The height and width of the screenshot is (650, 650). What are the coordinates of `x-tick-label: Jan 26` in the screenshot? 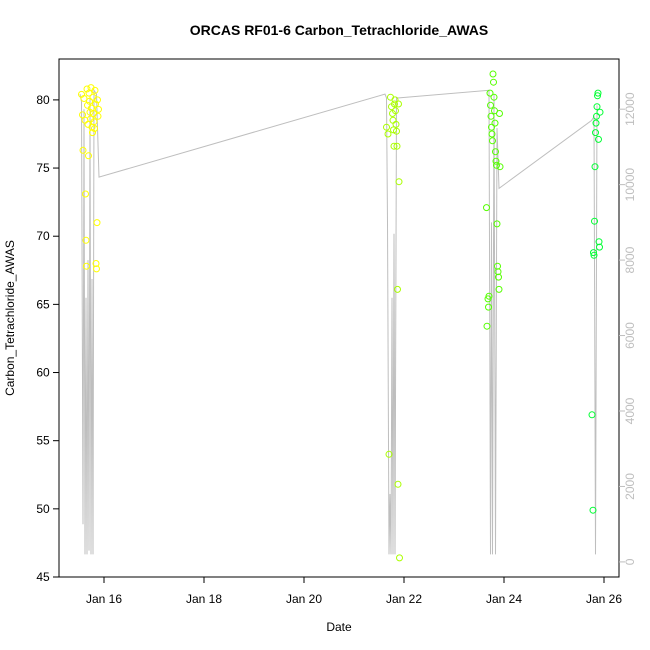 It's located at (604, 599).